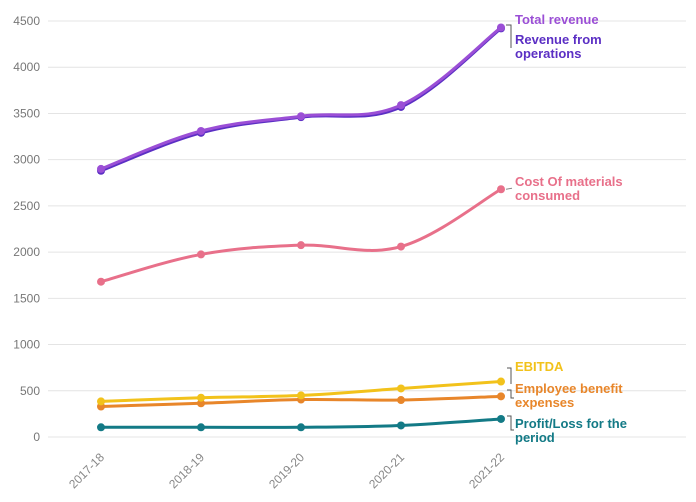 This screenshot has width=696, height=502. Describe the element at coordinates (571, 423) in the screenshot. I see `series-label-text: Profit/Loss for the` at that location.